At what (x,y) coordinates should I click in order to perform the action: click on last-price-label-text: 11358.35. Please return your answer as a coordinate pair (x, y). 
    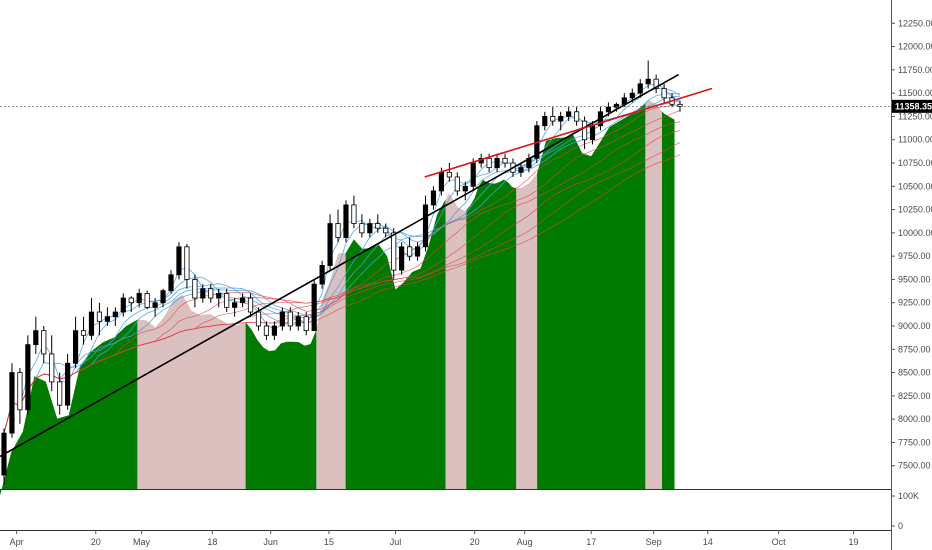
    Looking at the image, I should click on (913, 106).